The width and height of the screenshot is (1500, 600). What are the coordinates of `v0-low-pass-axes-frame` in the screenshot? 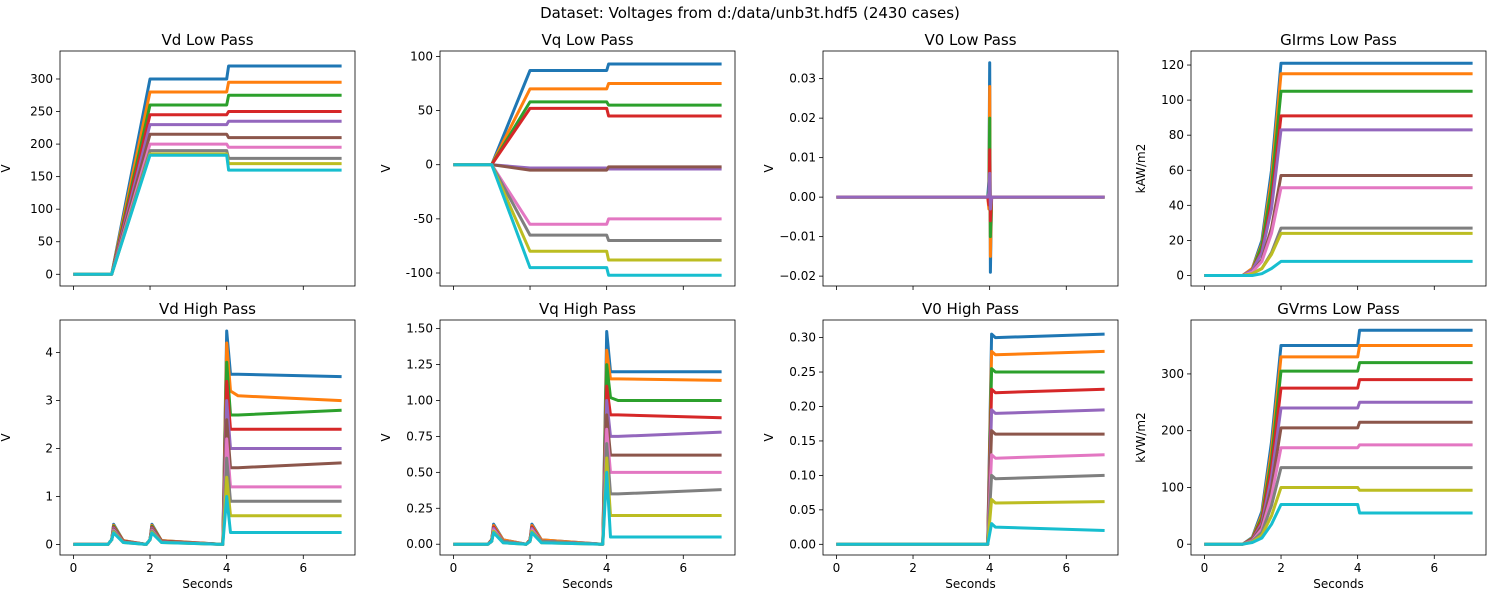 It's located at (970, 168).